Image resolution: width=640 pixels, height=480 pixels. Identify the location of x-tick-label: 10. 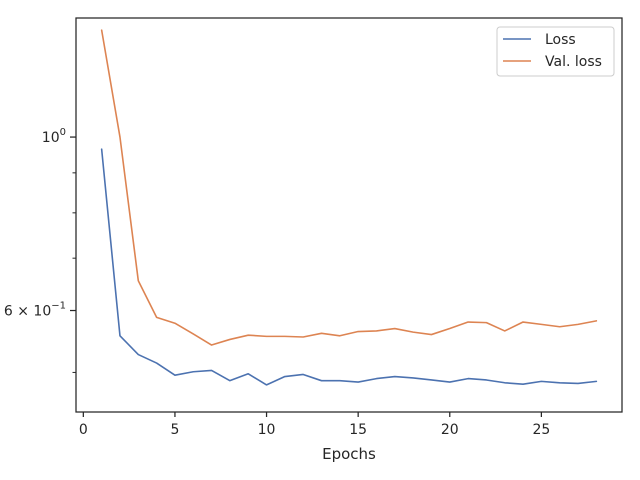
(267, 430).